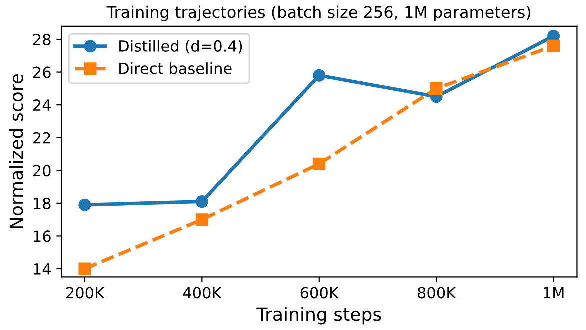 The height and width of the screenshot is (330, 586). I want to click on y-axis-title: Normalized score, so click(16, 151).